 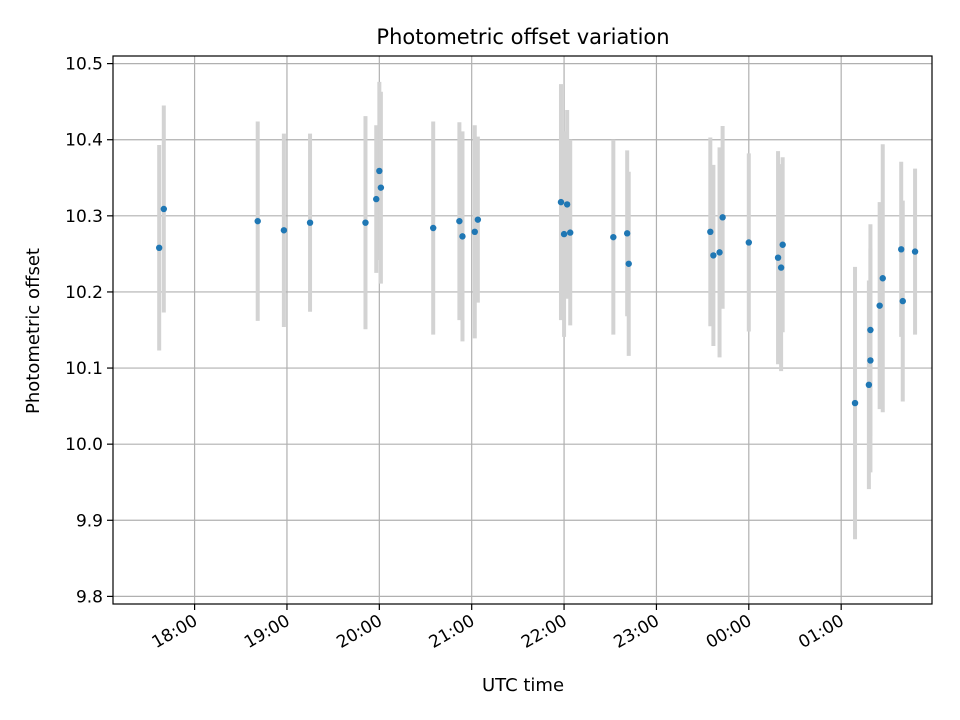 What do you see at coordinates (89, 521) in the screenshot?
I see `y-tick-label: 9.9` at bounding box center [89, 521].